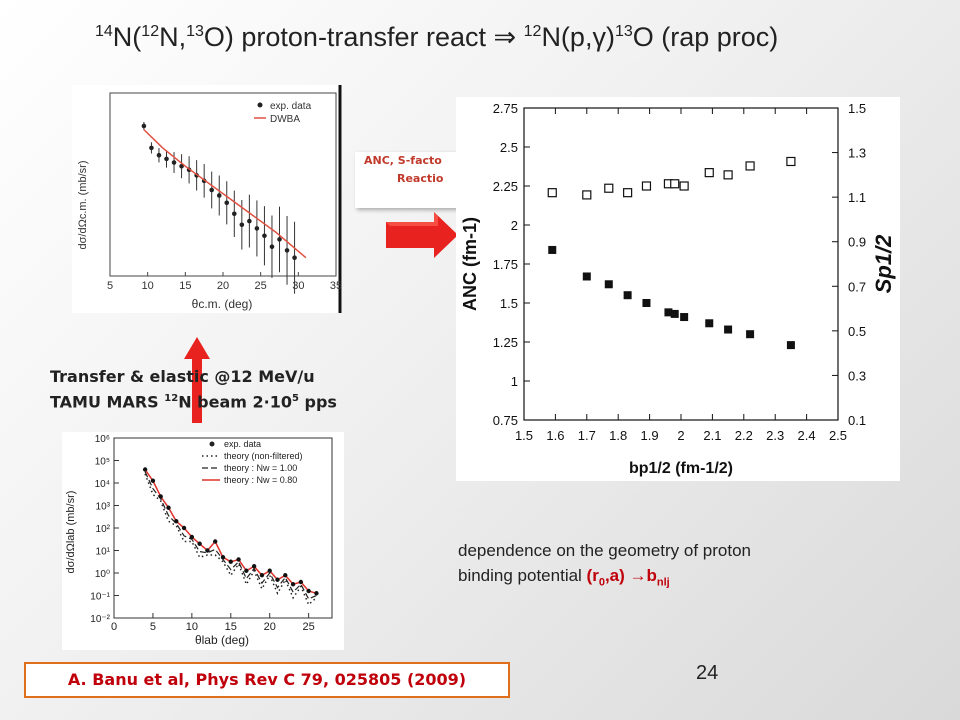  What do you see at coordinates (261, 286) in the screenshot?
I see `chart1-x-tick-label: 25` at bounding box center [261, 286].